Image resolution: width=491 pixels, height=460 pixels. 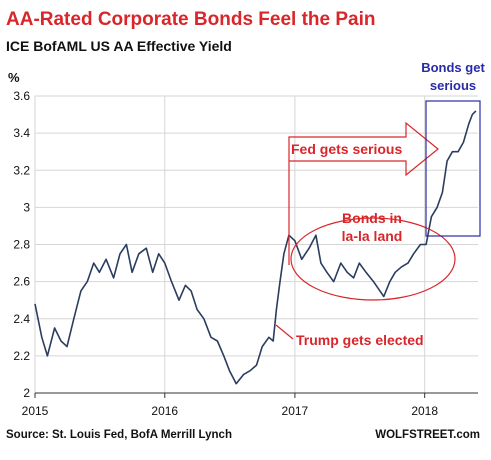 What do you see at coordinates (372, 218) in the screenshot?
I see `annotation-bonds-in: Bonds in` at bounding box center [372, 218].